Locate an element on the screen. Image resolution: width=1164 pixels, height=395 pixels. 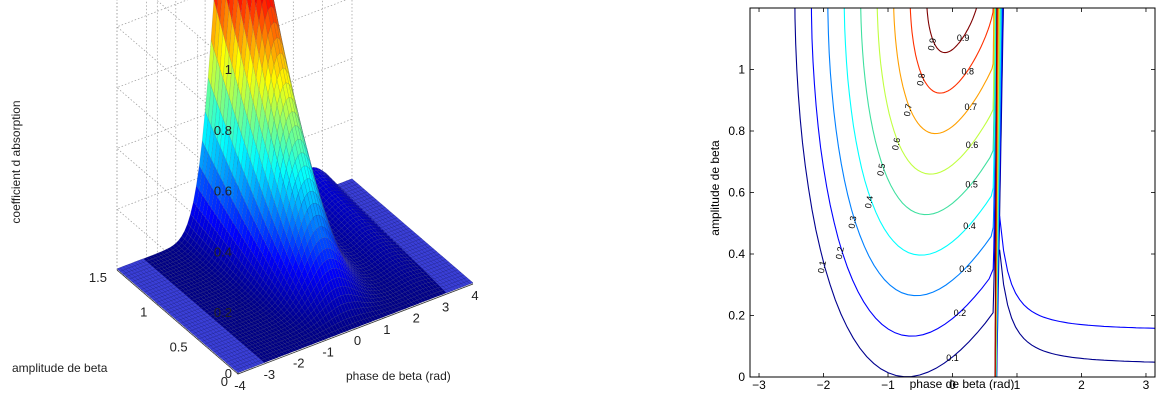
contour-line-0.4 is located at coordinates (920, 132).